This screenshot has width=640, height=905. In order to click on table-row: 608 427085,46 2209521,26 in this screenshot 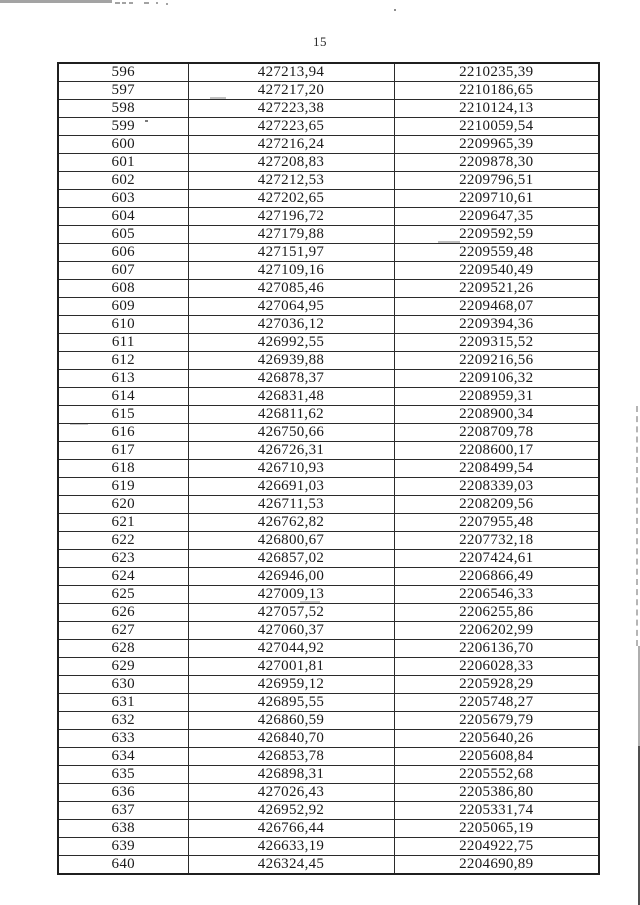, I will do `click(328, 288)`.